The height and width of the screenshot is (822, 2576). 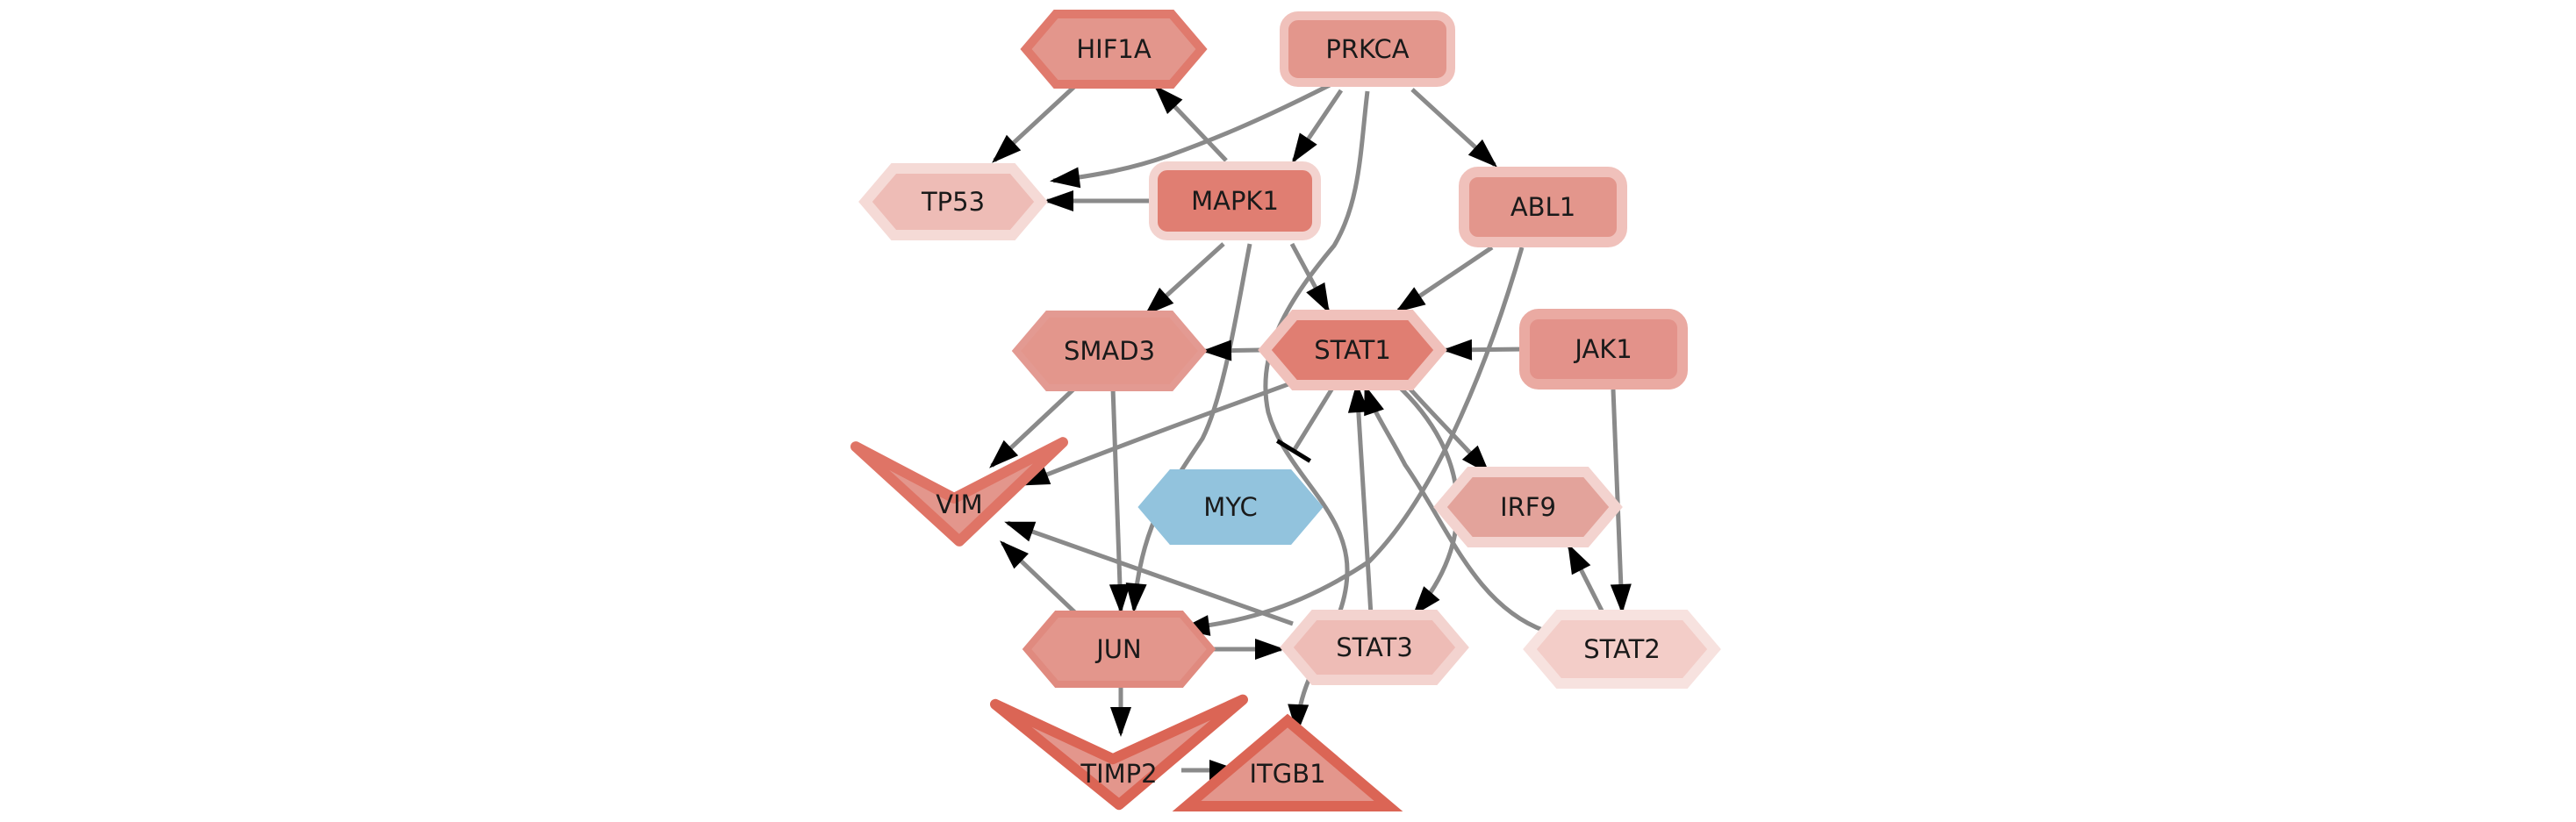 I want to click on node-label-jak1: JAK1, so click(x=1603, y=349).